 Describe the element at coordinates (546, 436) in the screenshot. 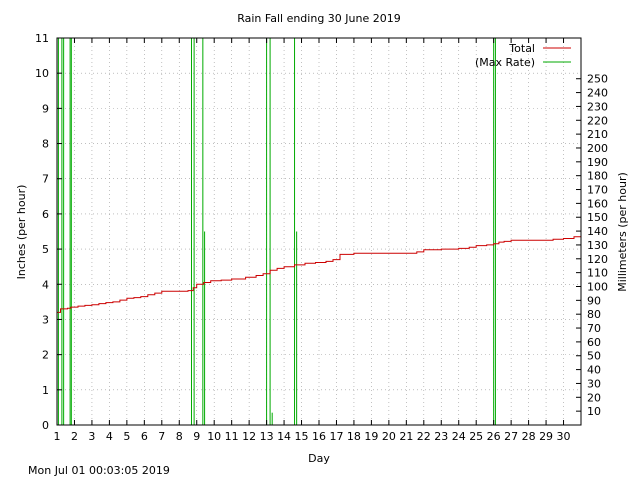

I see `x-tick-label: 29` at that location.